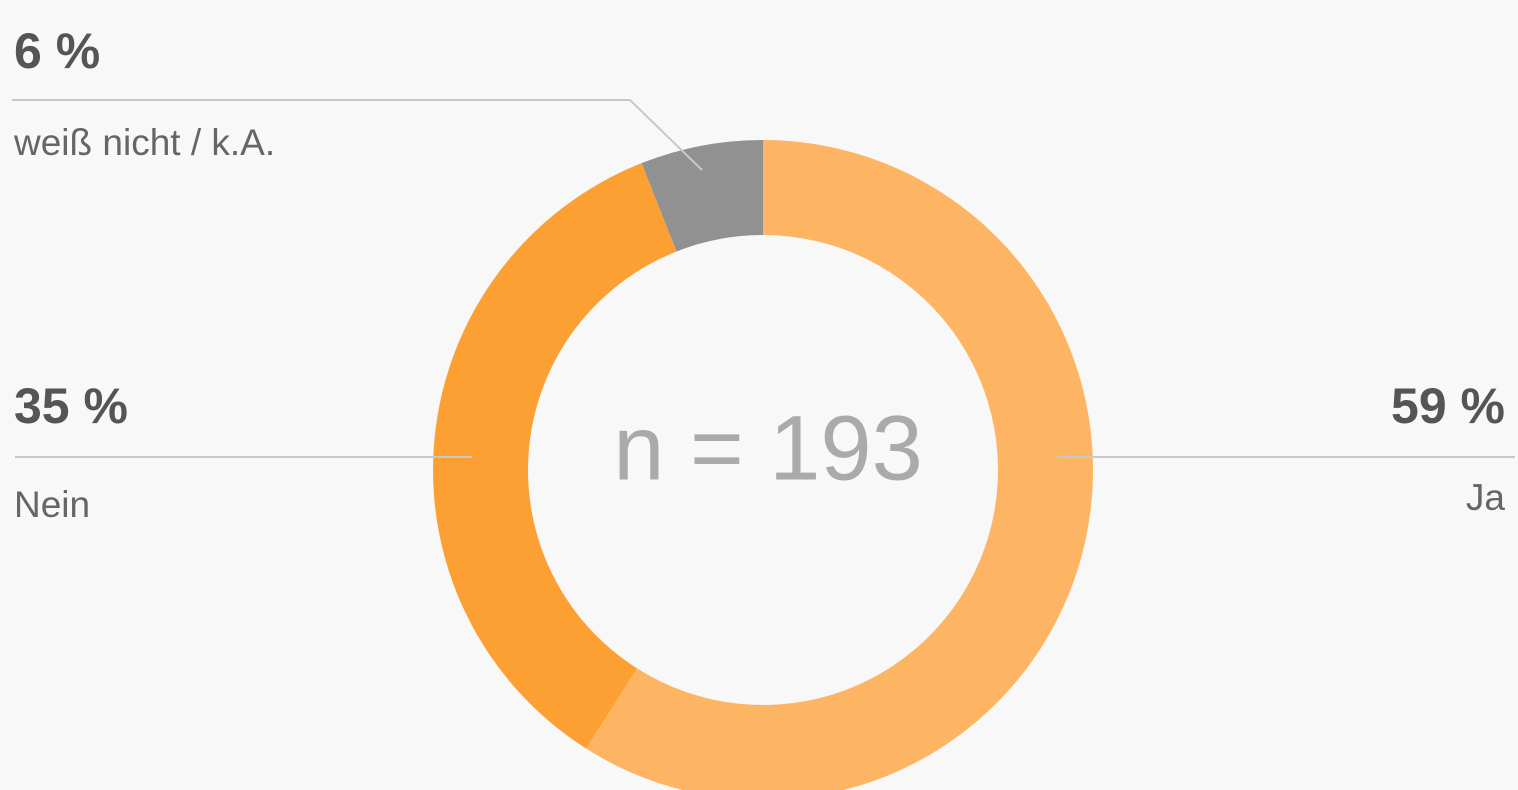 Image resolution: width=1518 pixels, height=790 pixels. What do you see at coordinates (768, 448) in the screenshot?
I see `center-label: n = 193` at bounding box center [768, 448].